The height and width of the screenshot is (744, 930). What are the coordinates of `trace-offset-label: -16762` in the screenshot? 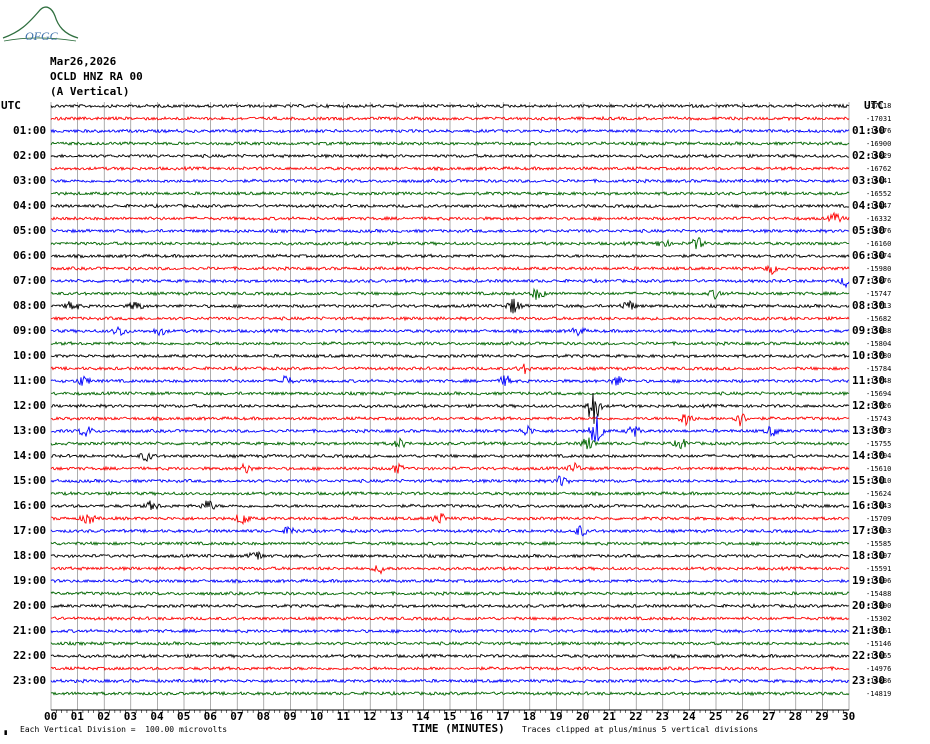 It's located at (879, 168).